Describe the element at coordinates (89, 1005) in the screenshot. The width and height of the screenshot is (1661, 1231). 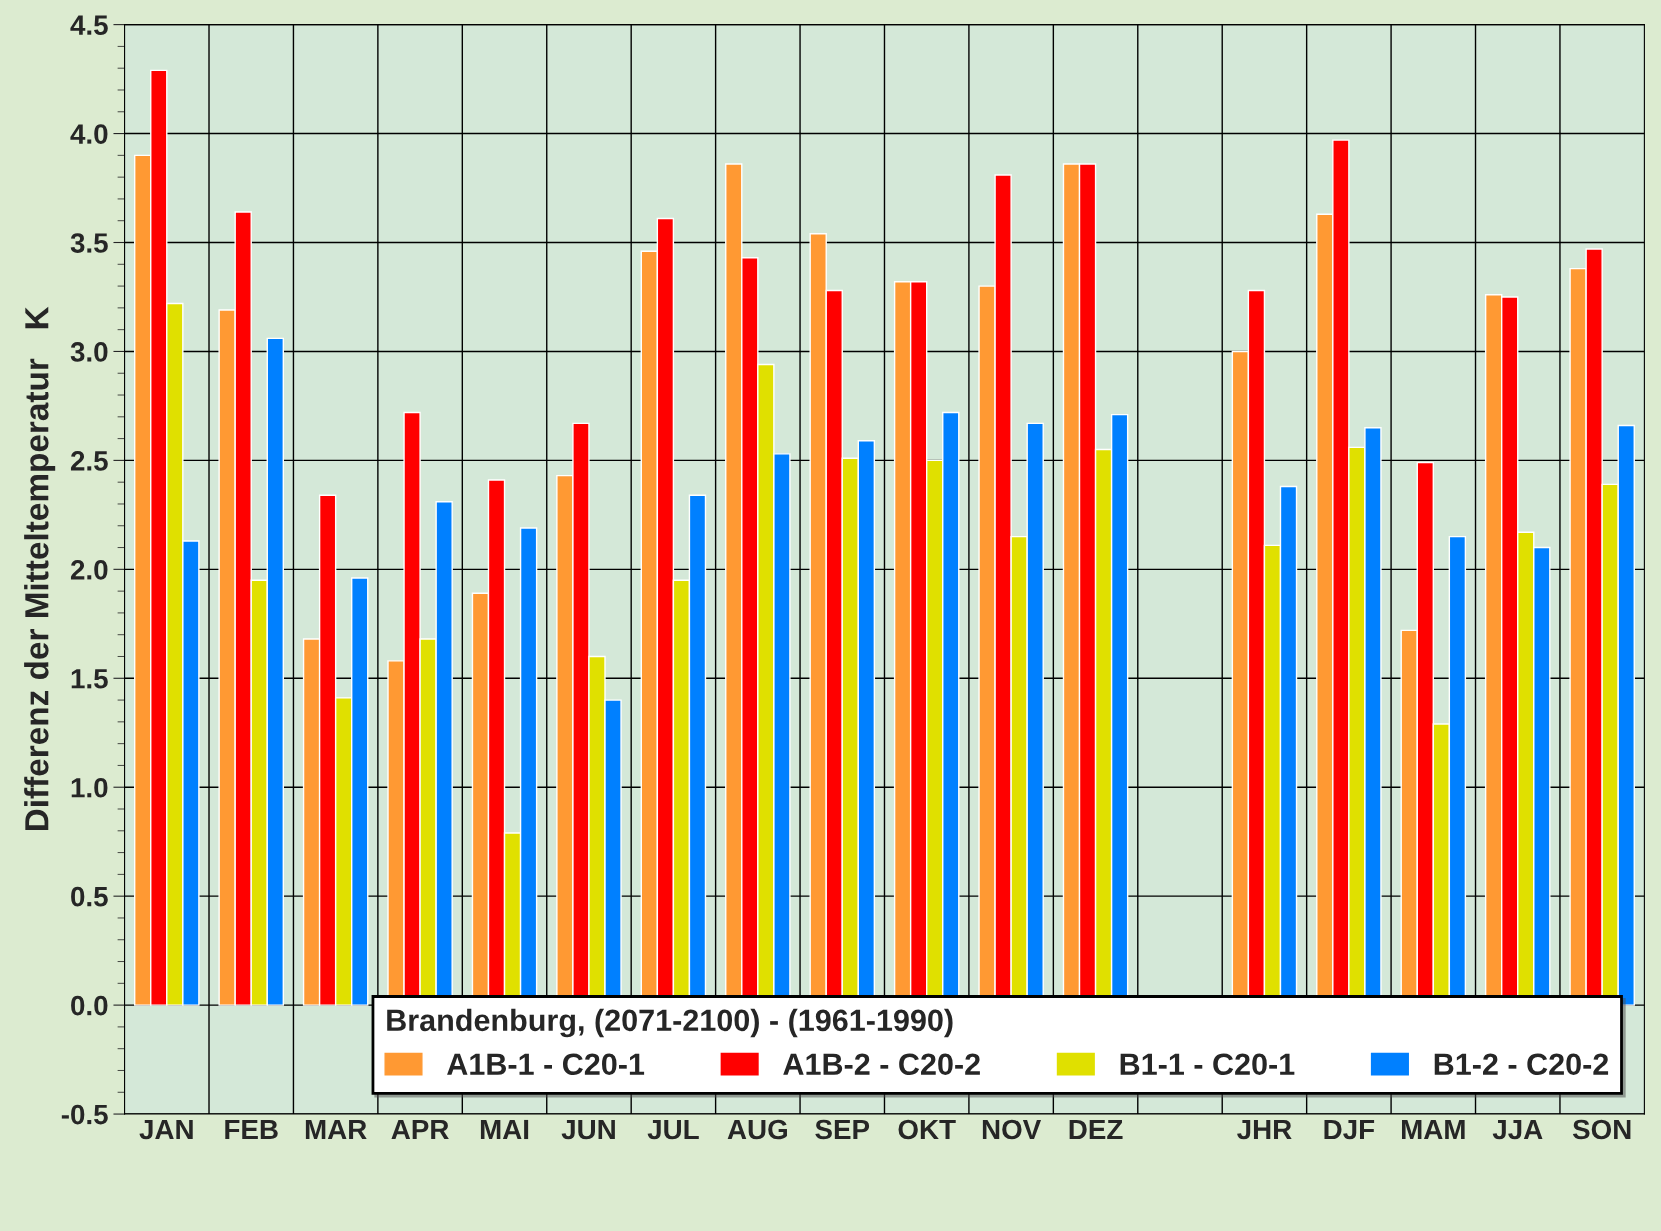
I see `y-tick-label: 0.0` at that location.